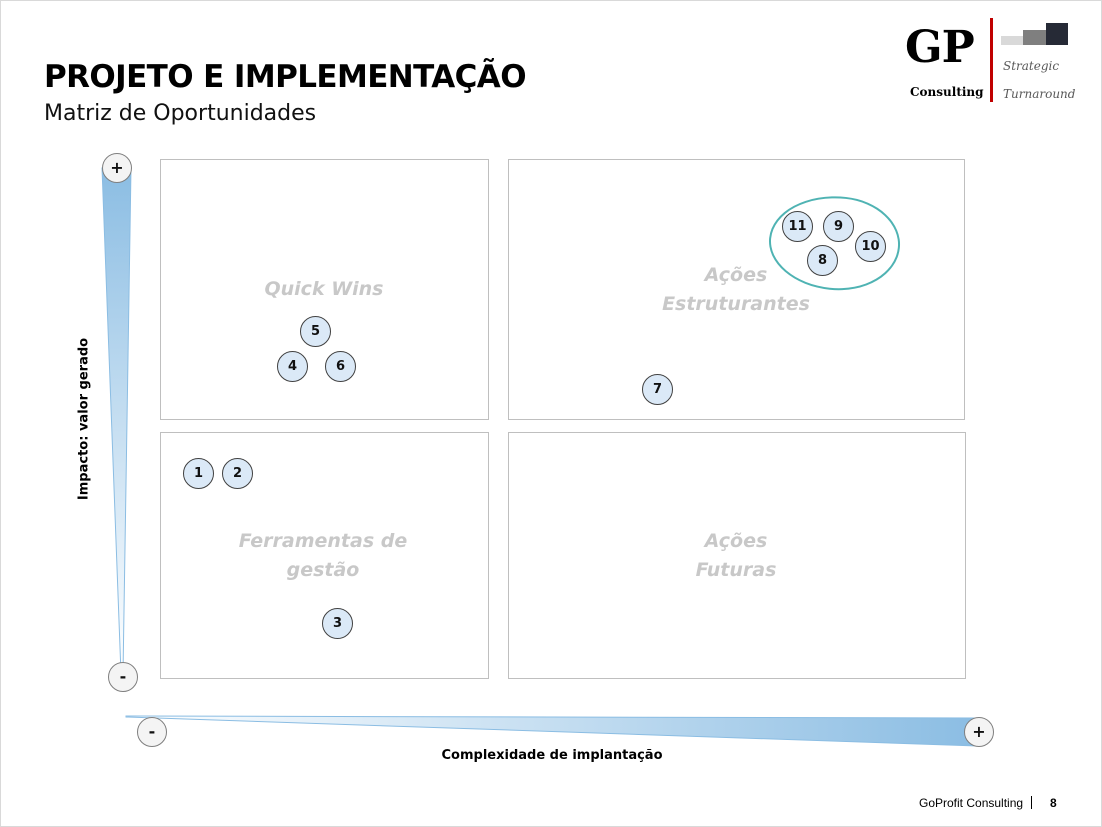  Describe the element at coordinates (84, 419) in the screenshot. I see `y-axis-label: Impacto: valor gerado` at that location.